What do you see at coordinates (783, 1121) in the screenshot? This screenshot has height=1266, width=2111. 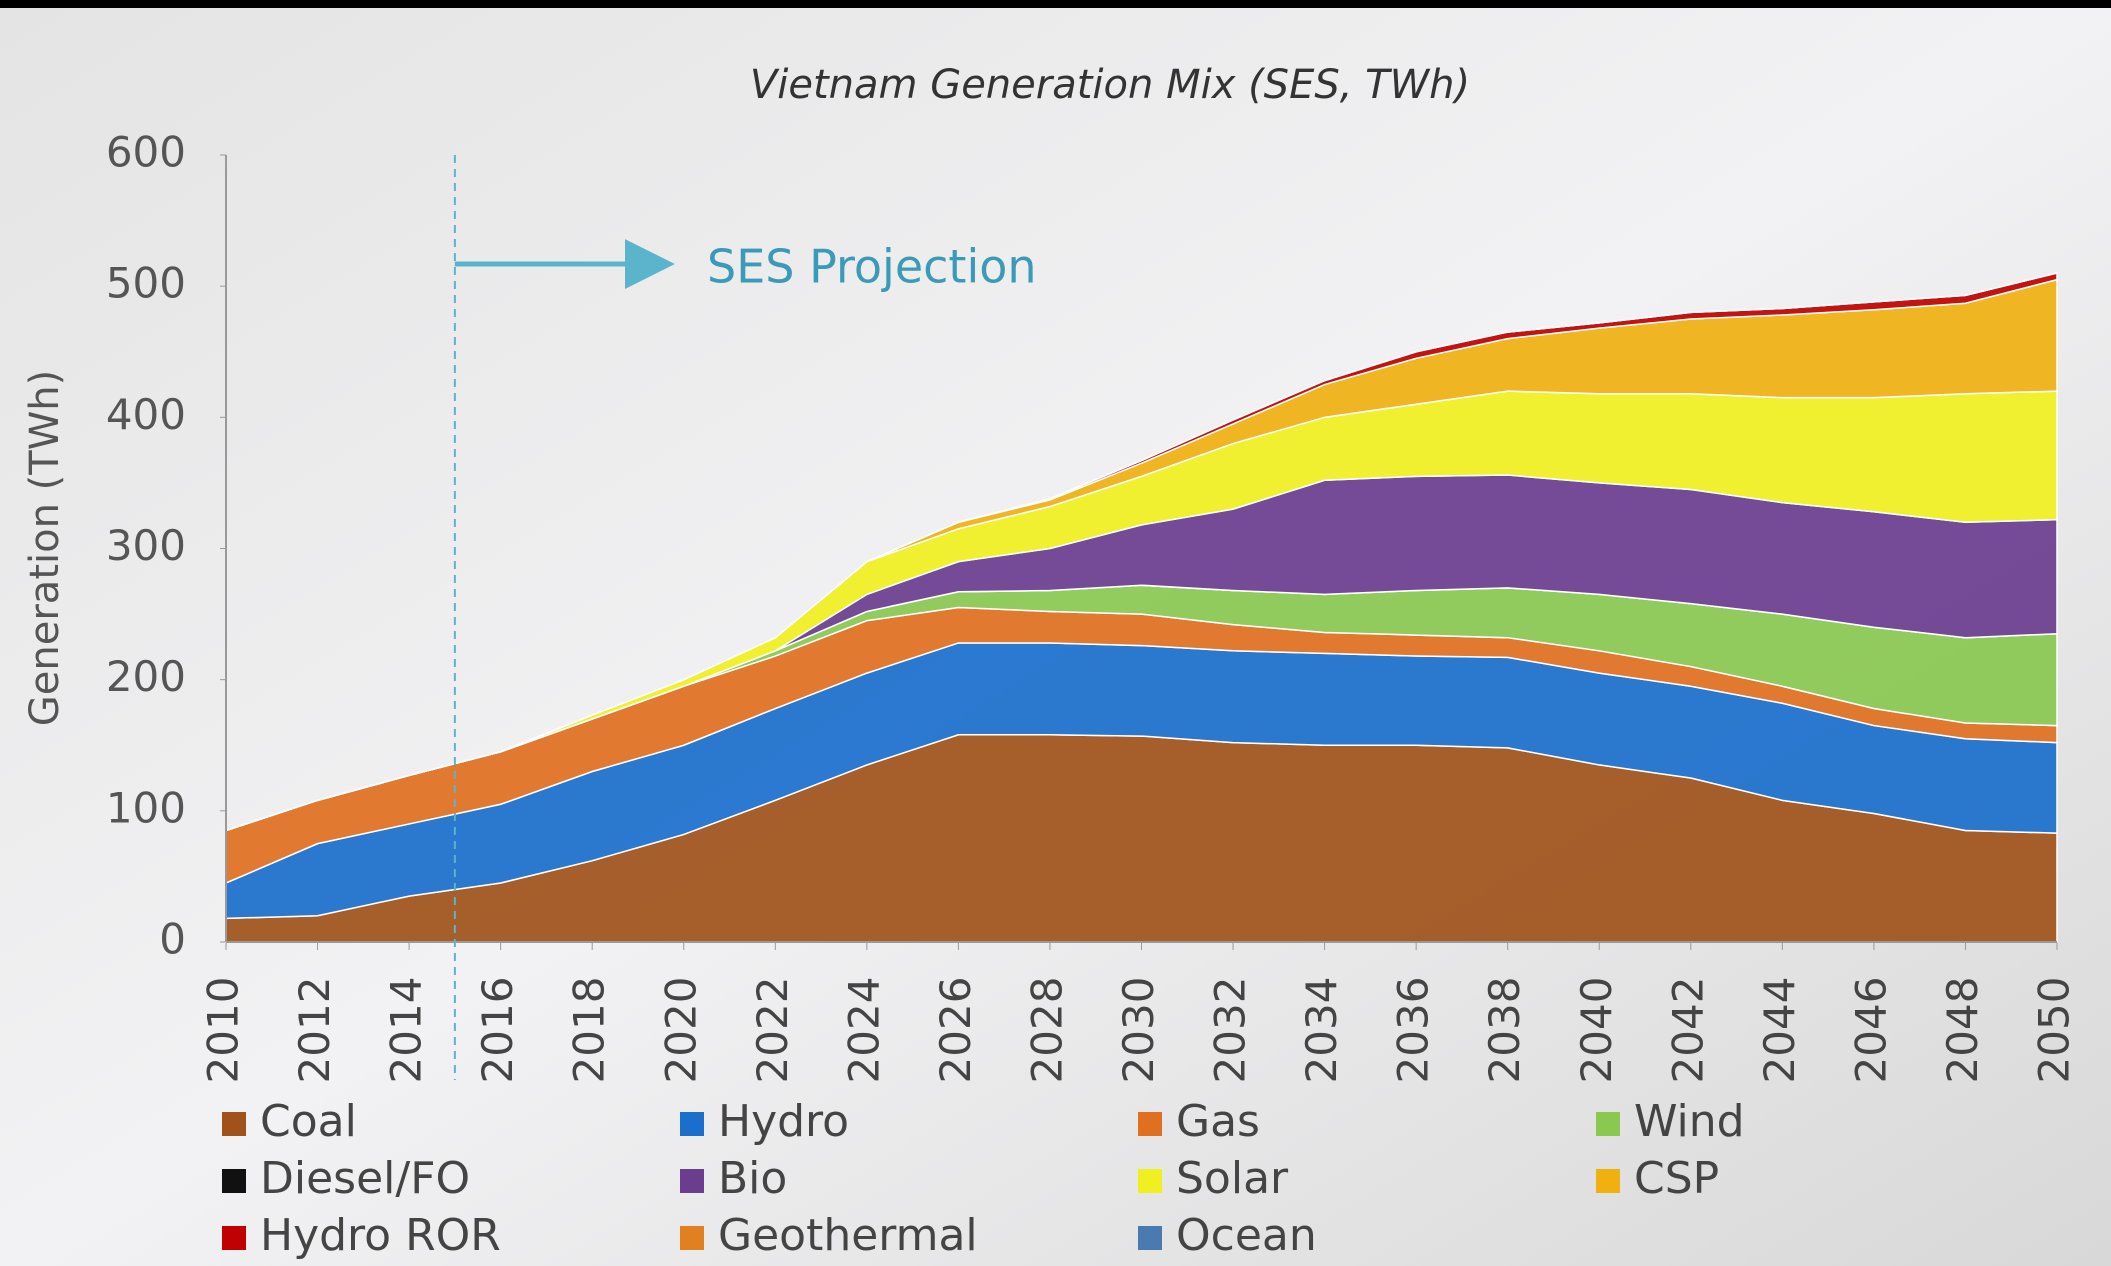 I see `legend-label: Hydro` at bounding box center [783, 1121].